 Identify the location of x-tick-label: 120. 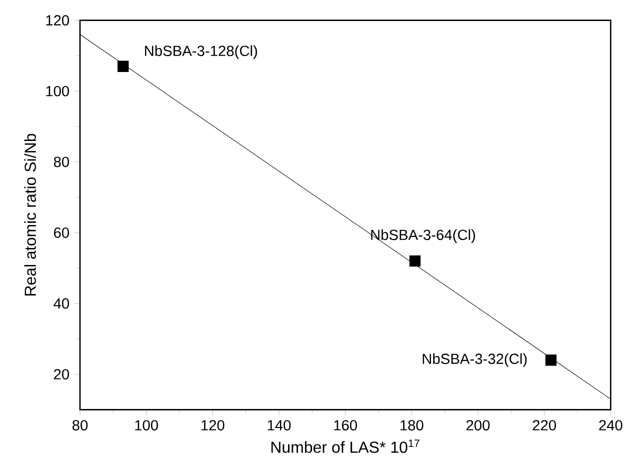
(213, 425).